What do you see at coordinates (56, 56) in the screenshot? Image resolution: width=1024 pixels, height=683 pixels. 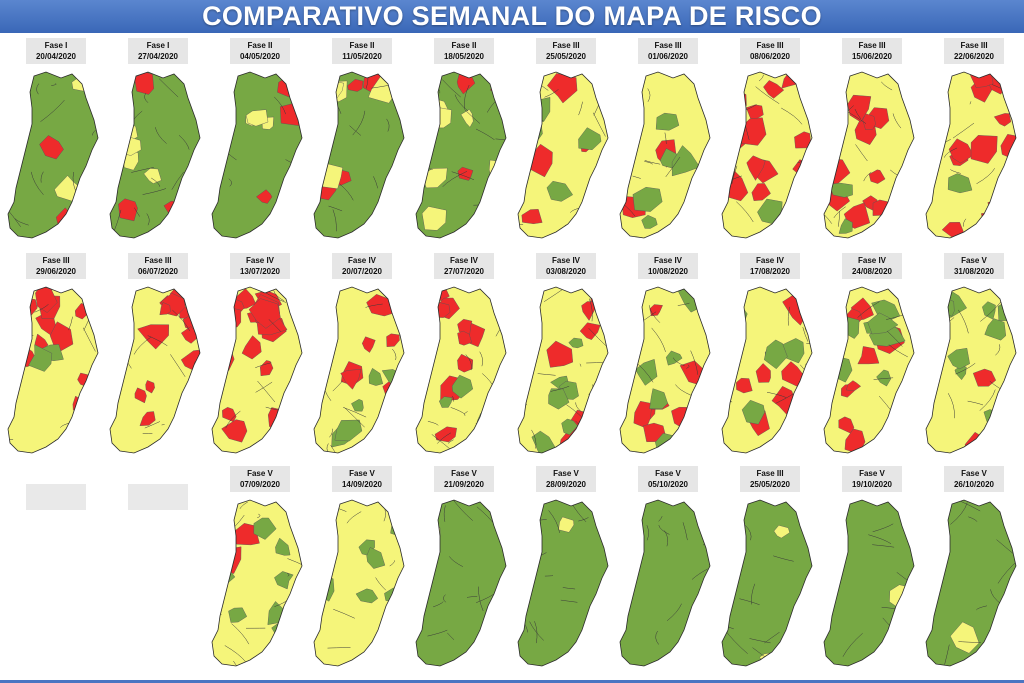 I see `date-label: 20/04/2020` at bounding box center [56, 56].